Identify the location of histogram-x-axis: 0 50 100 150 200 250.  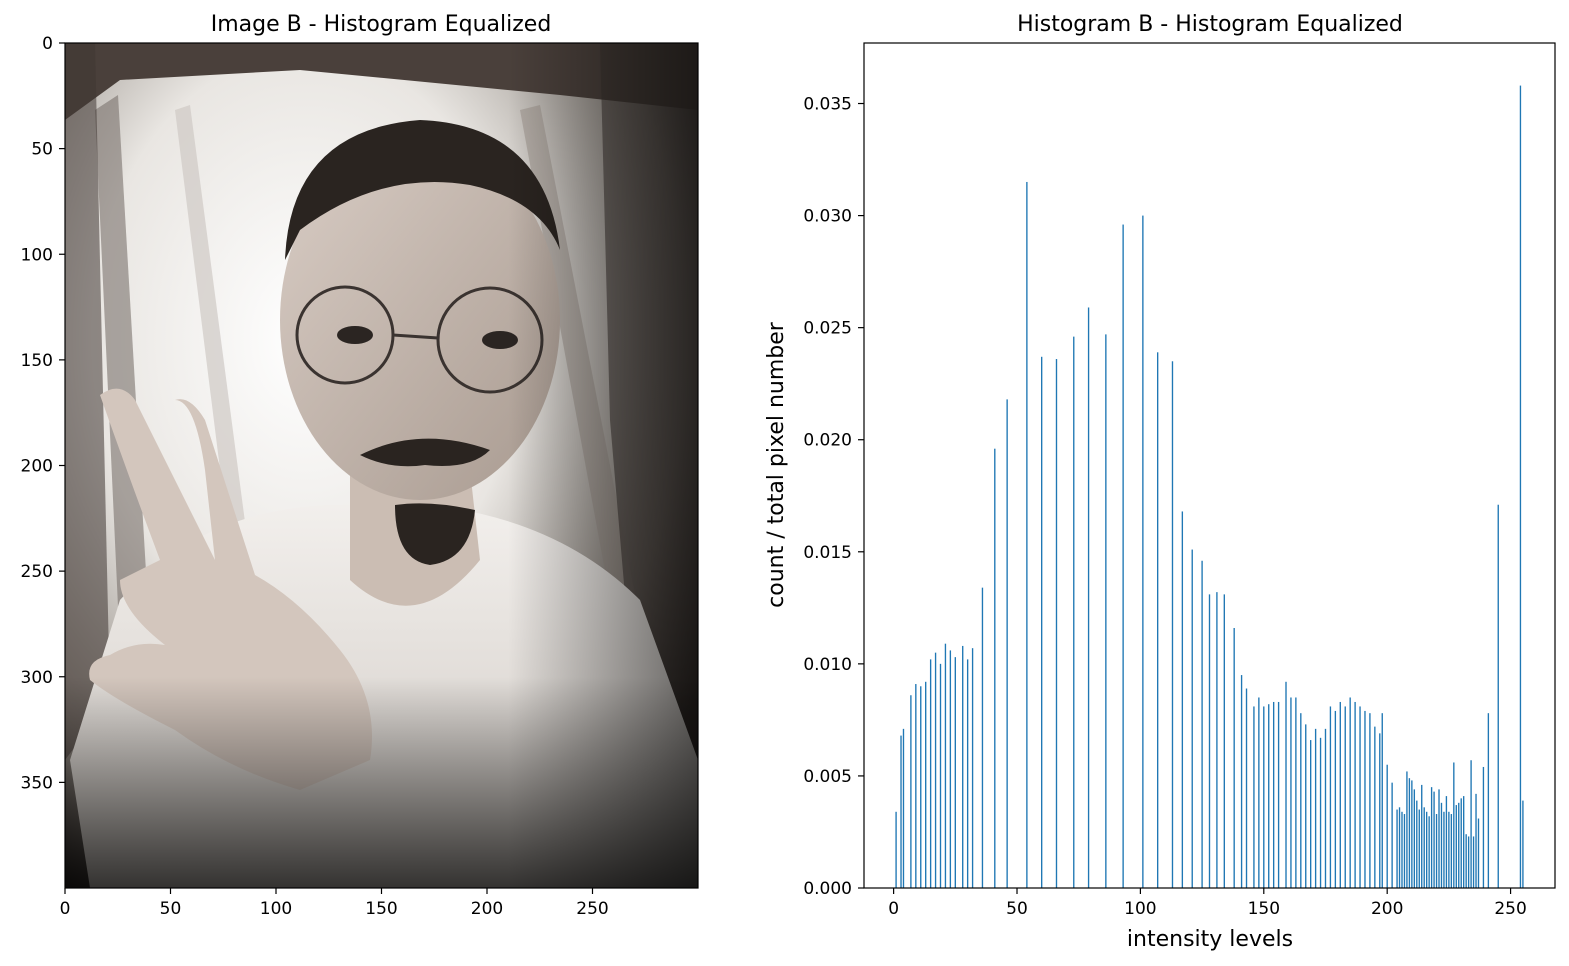
(1207, 903).